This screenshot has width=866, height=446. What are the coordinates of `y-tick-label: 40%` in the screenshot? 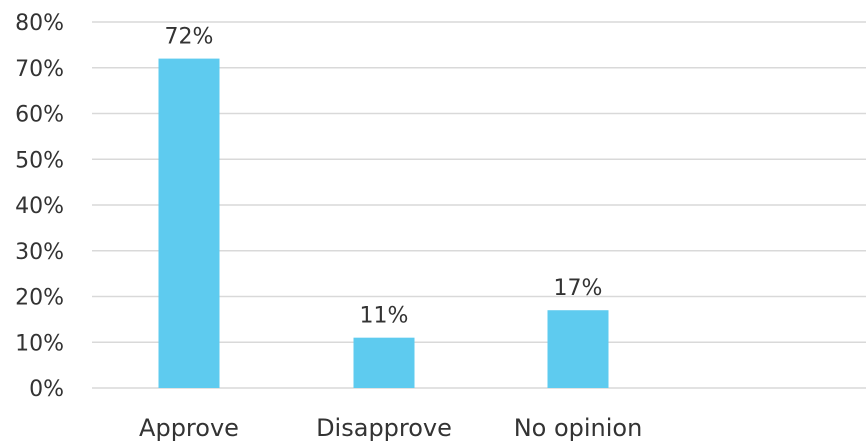 It's located at (39, 206).